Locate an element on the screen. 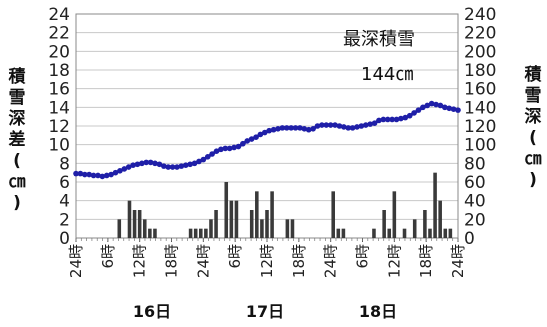  y-right-tick: 40 is located at coordinates (475, 202).